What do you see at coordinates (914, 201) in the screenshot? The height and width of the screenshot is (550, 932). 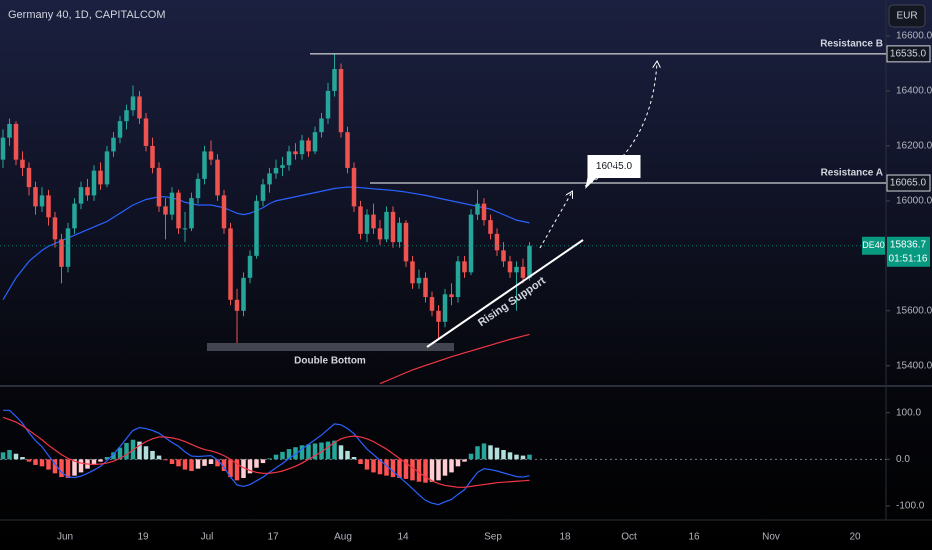 I see `y-tick-label: 16000.0` at bounding box center [914, 201].